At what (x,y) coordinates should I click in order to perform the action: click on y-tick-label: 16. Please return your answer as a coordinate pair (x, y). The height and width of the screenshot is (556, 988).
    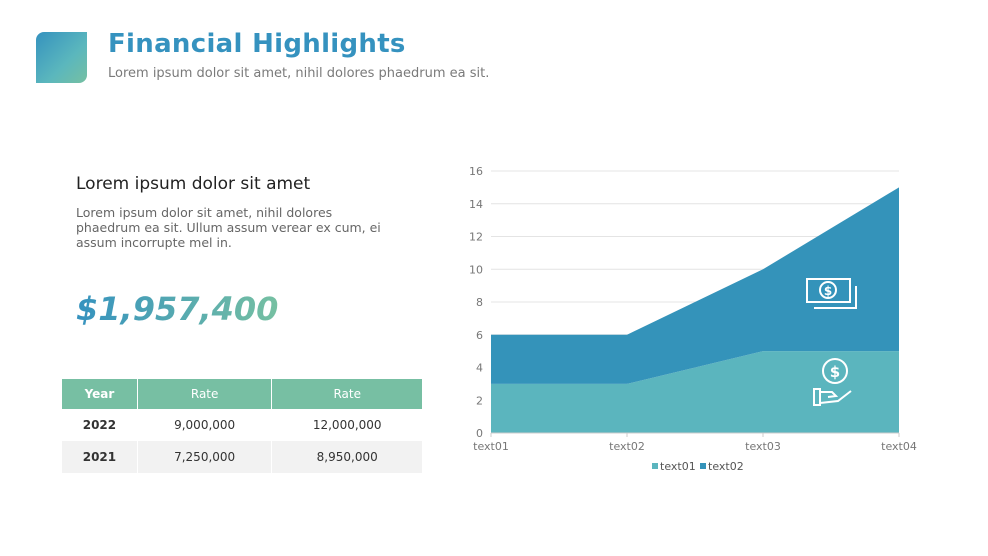
    Looking at the image, I should click on (476, 171).